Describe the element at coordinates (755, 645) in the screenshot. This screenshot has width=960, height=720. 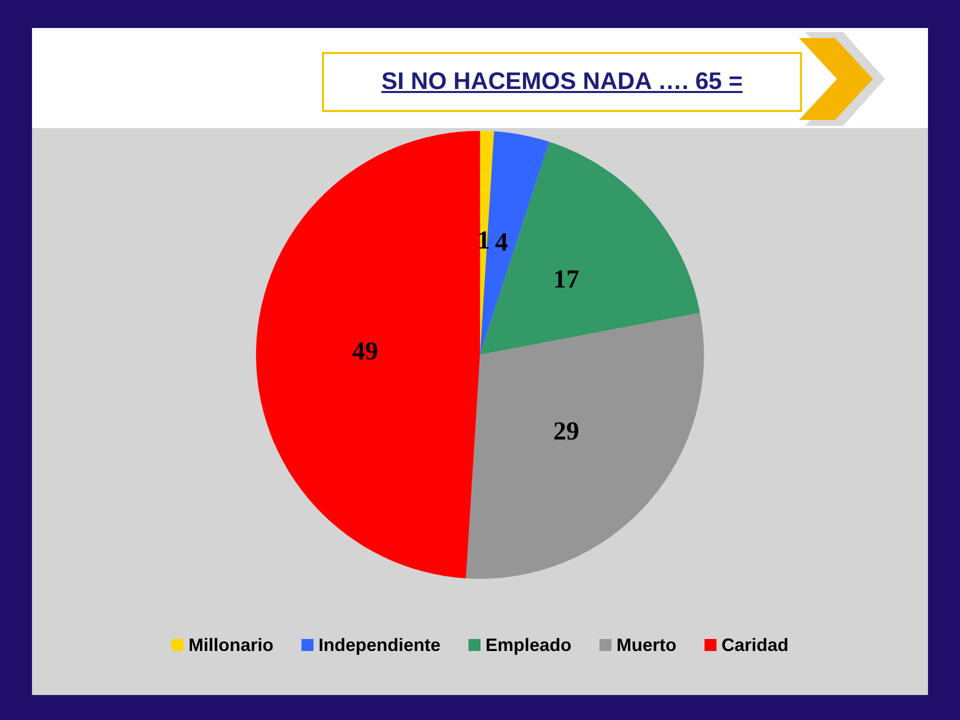
I see `legend-label: Caridad` at that location.